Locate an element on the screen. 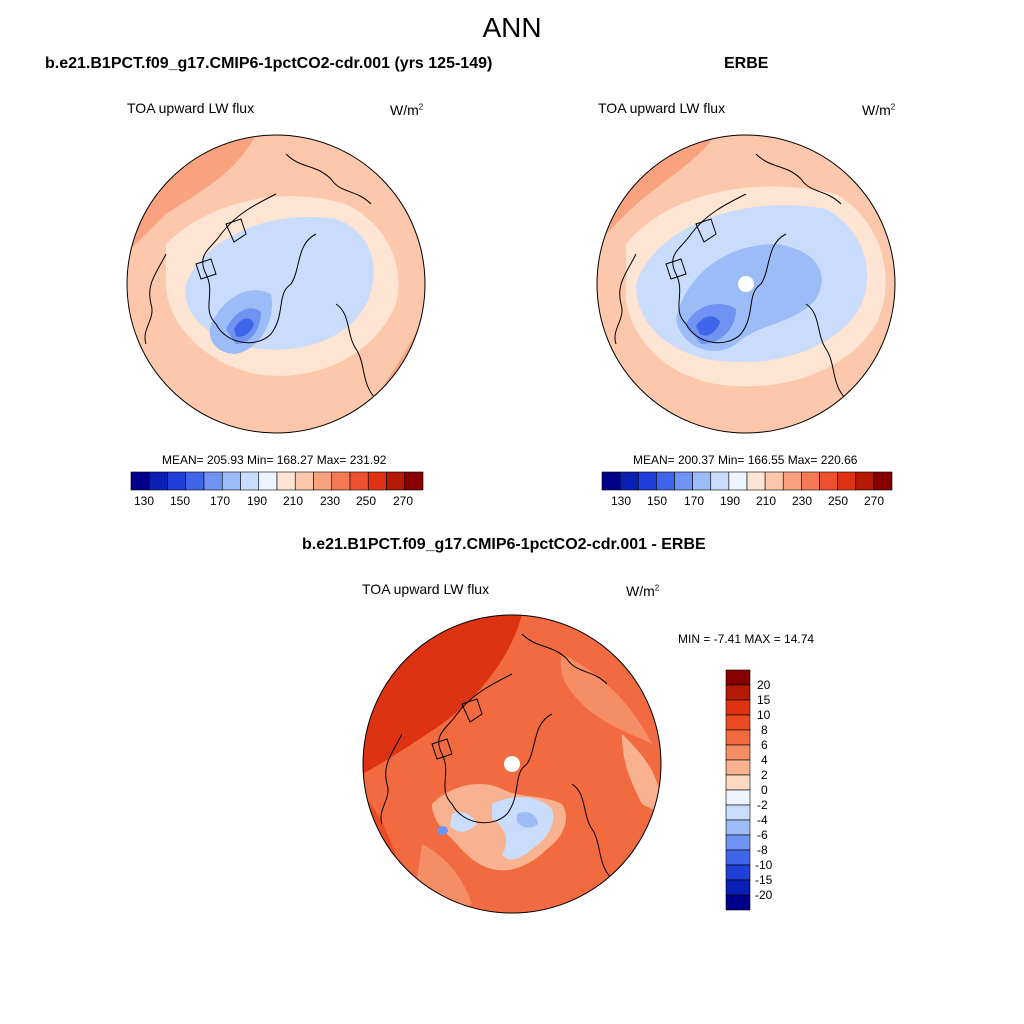 This screenshot has height=1024, width=1024. panel-diff-units: W/m2 is located at coordinates (643, 591).